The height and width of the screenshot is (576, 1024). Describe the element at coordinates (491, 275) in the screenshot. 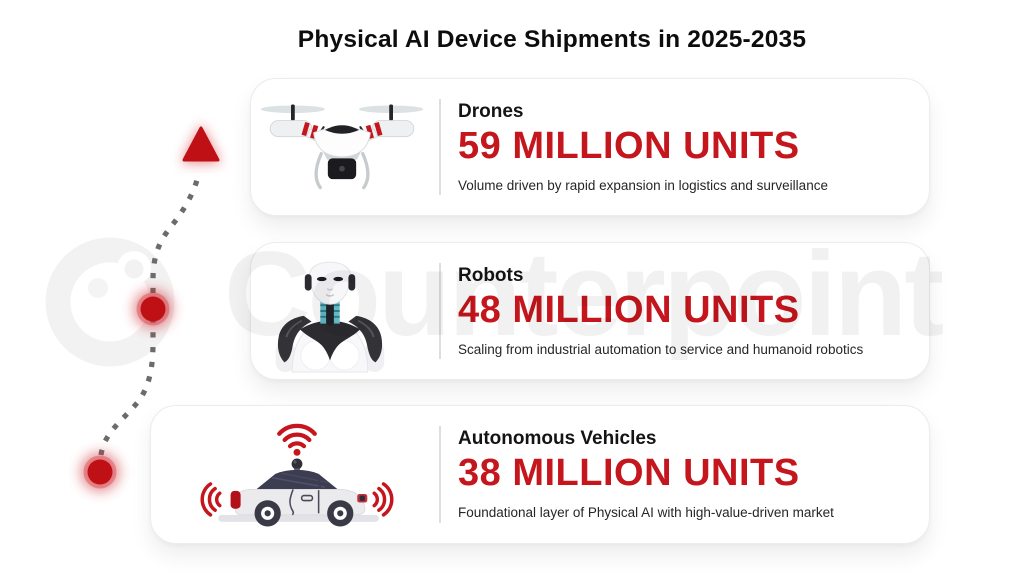

I see `card-title: Robots` at that location.